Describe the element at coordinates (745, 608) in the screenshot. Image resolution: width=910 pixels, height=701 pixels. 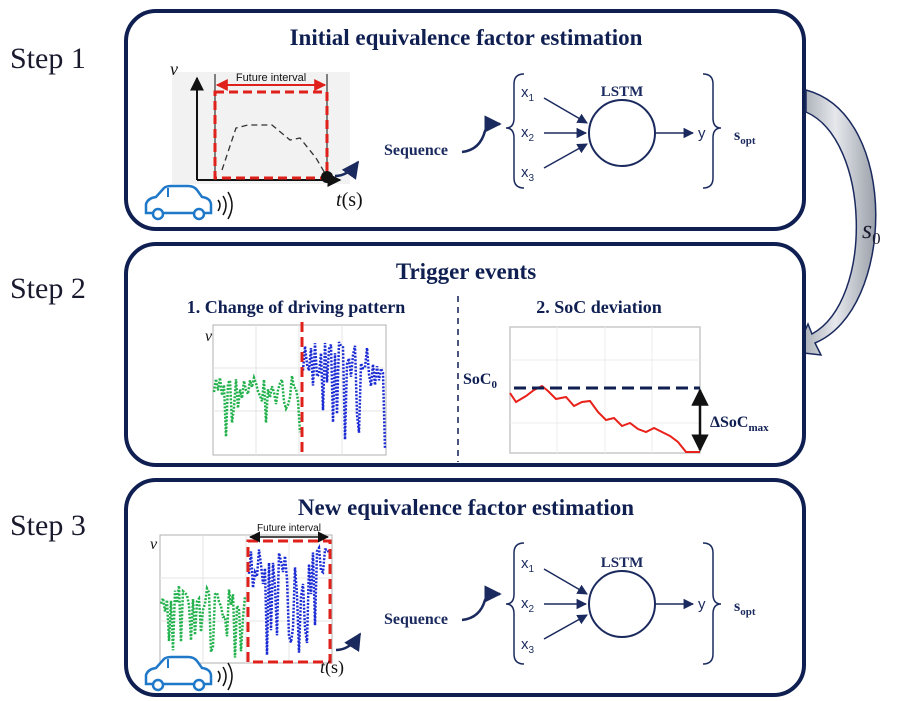
I see `step-3-s-opt: sopt` at that location.